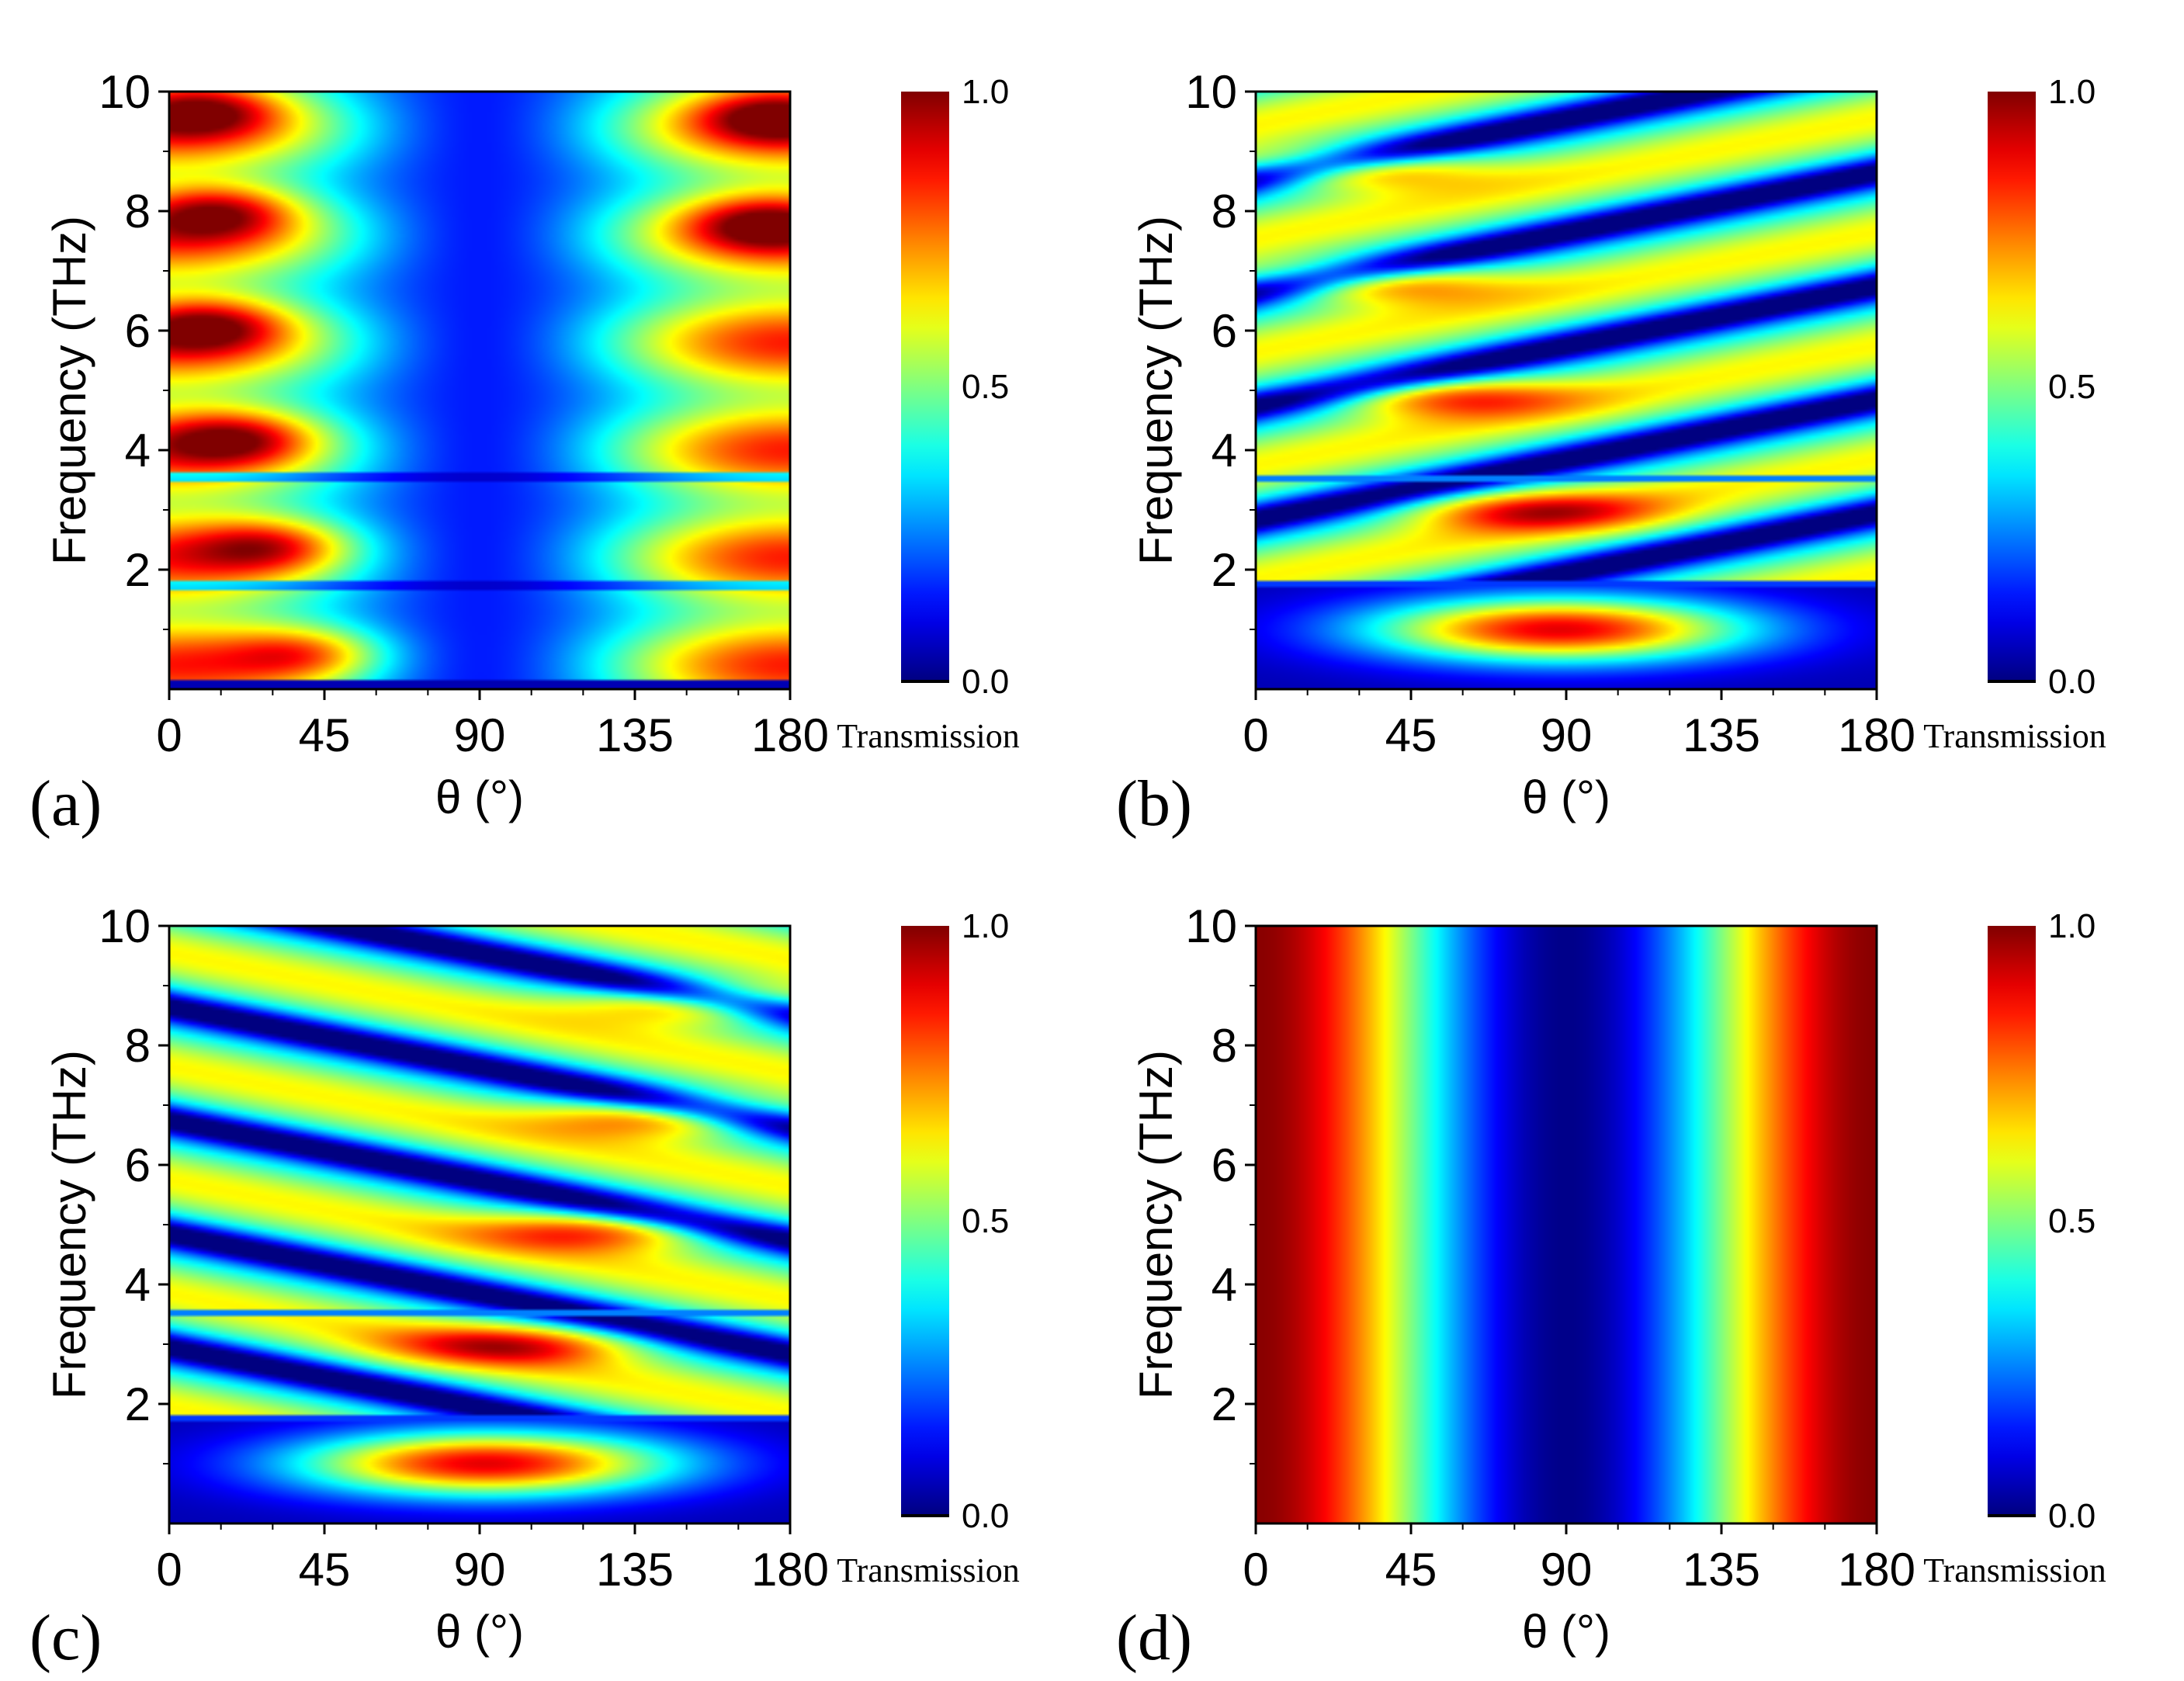  What do you see at coordinates (65, 804) in the screenshot?
I see `panel-label: (a)` at bounding box center [65, 804].